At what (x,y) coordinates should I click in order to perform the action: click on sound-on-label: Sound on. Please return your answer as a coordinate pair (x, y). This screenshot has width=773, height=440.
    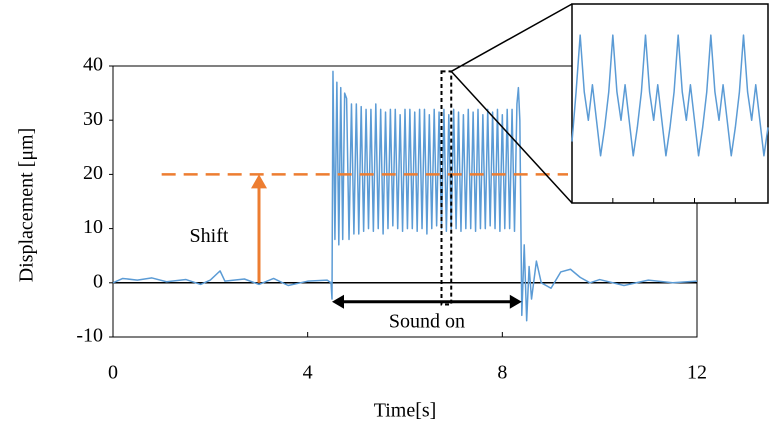
    Looking at the image, I should click on (427, 321).